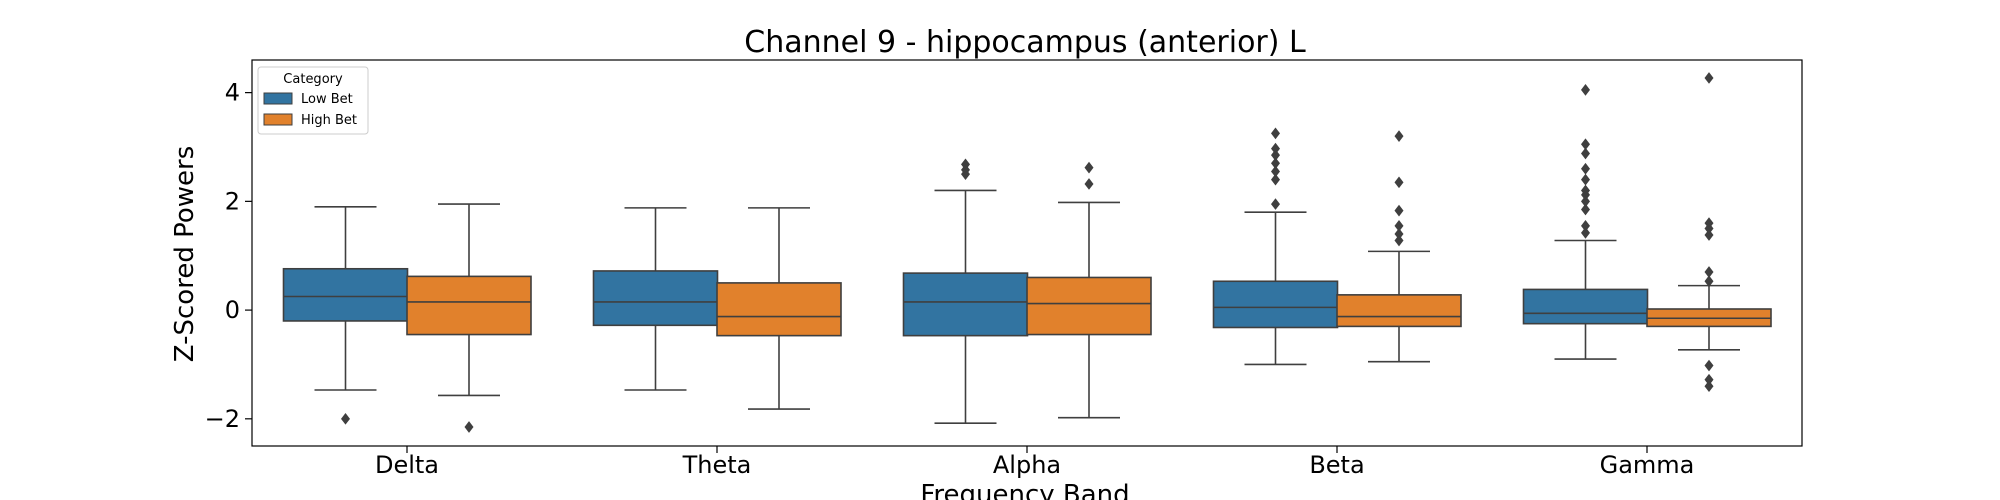 The width and height of the screenshot is (2000, 500). What do you see at coordinates (232, 93) in the screenshot?
I see `y-tick-label: 4` at bounding box center [232, 93].